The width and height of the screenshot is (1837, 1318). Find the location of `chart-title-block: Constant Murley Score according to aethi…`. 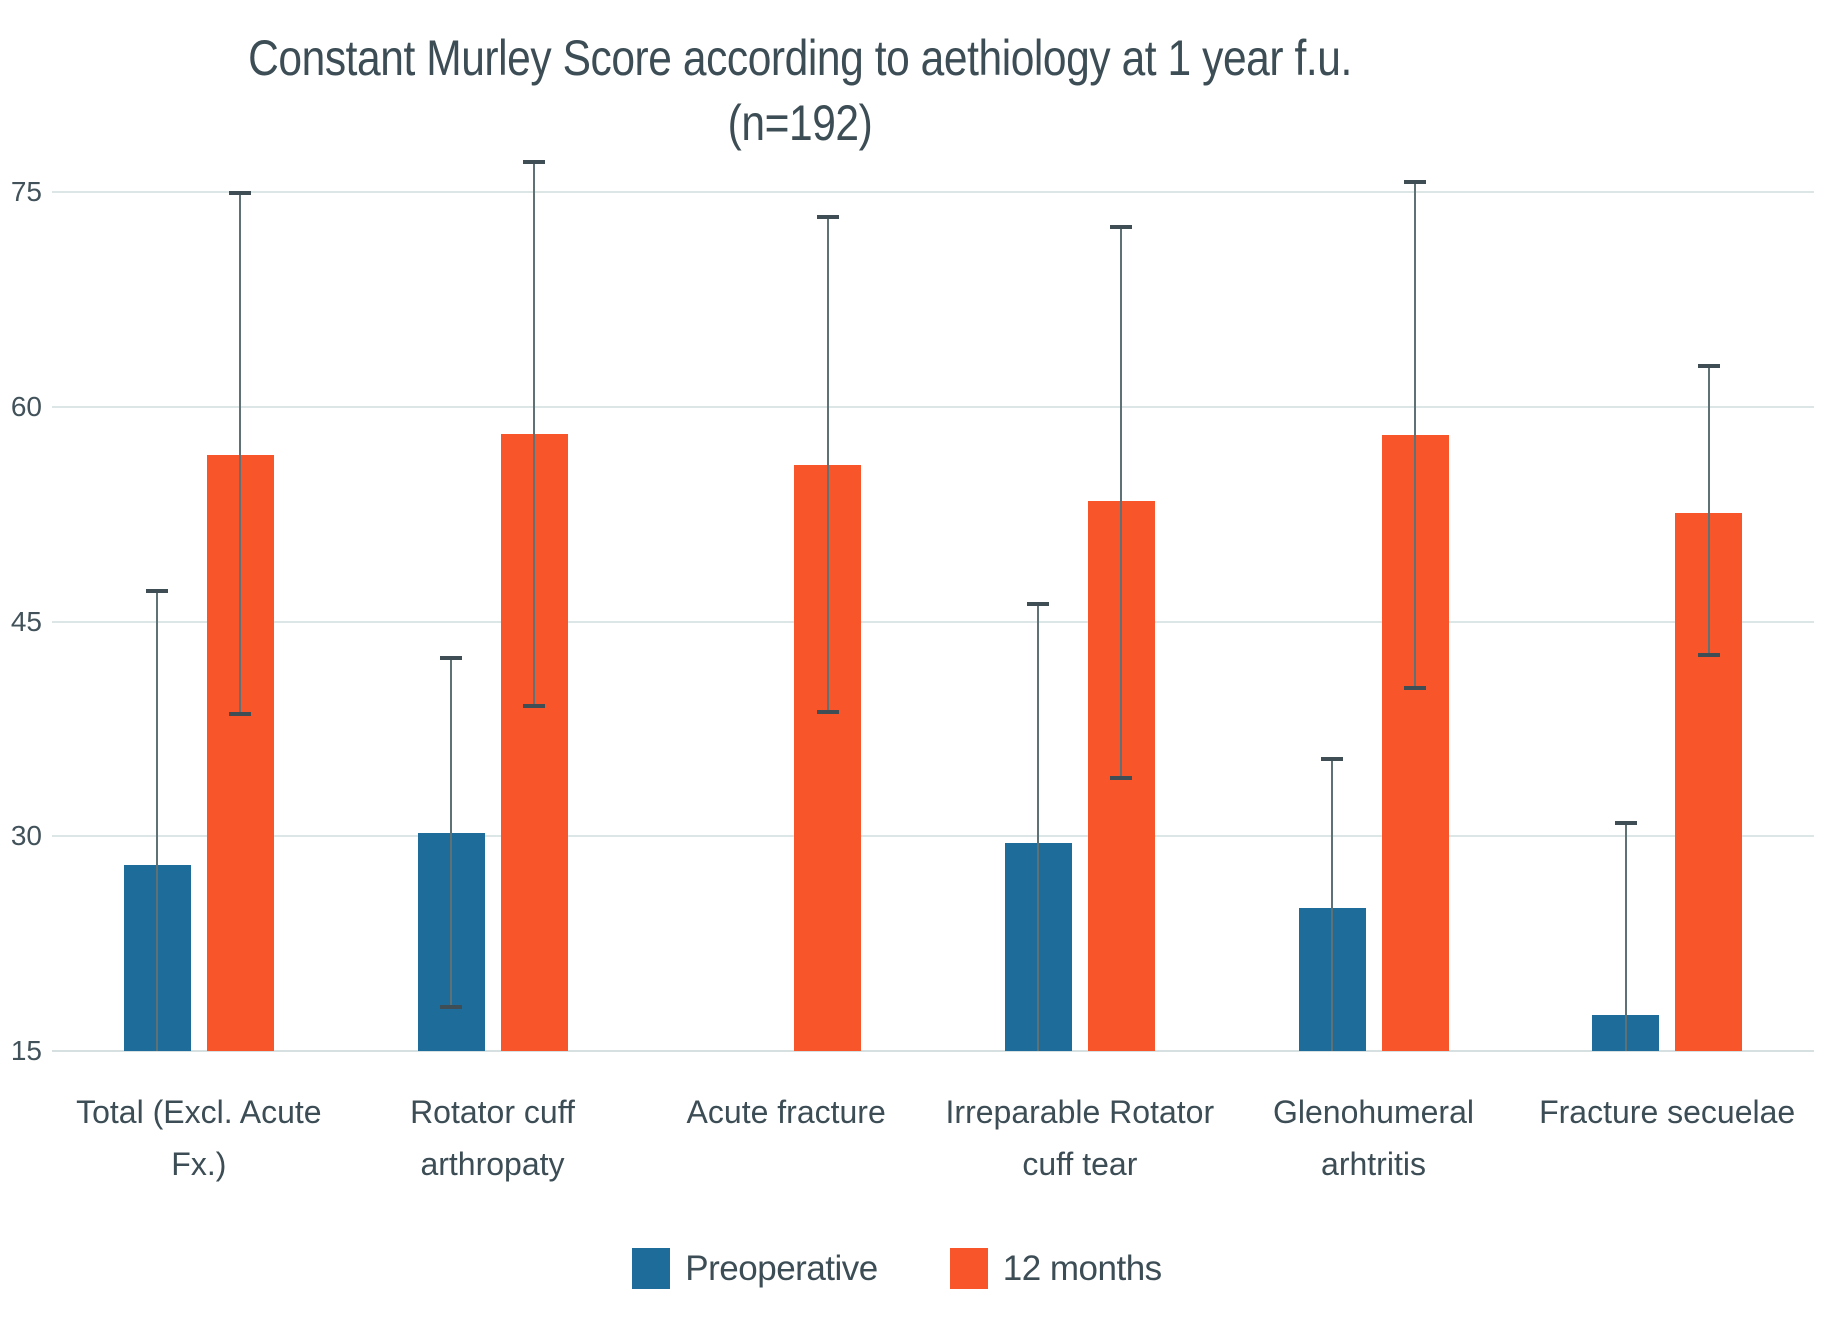

chart-title-block: Constant Murley Score according to aethi… is located at coordinates (800, 89).